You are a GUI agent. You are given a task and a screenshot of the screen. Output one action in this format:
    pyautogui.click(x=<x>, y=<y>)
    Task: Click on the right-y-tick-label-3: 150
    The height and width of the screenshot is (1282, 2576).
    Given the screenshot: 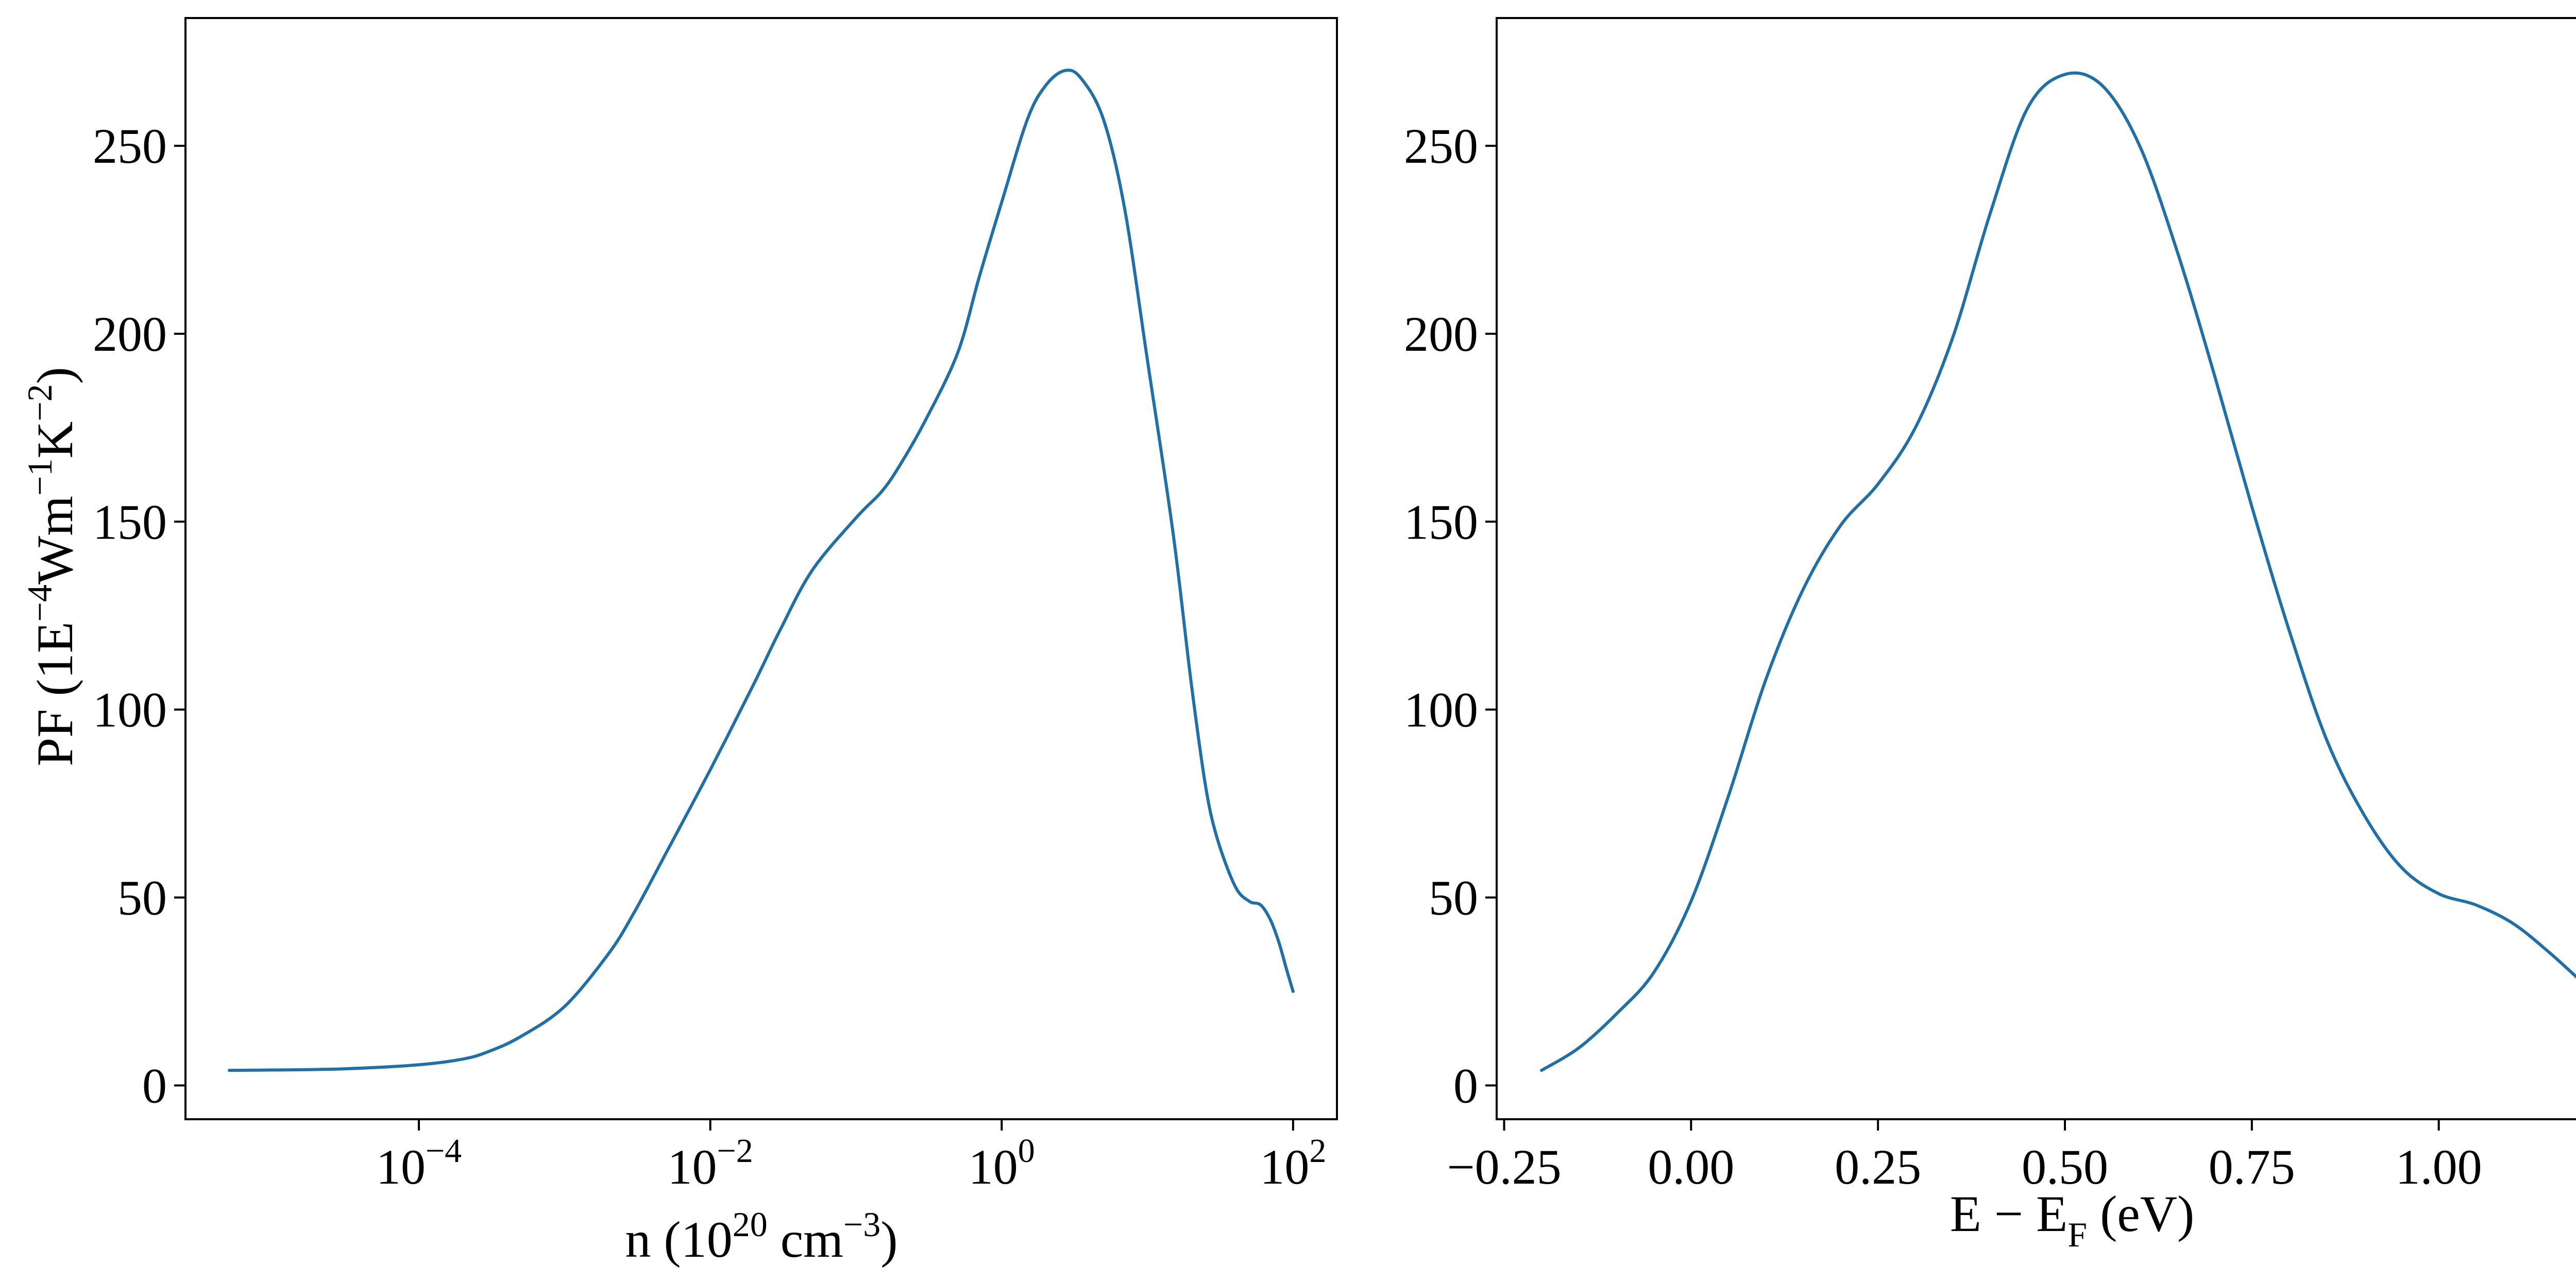 What is the action you would take?
    pyautogui.click(x=1441, y=522)
    